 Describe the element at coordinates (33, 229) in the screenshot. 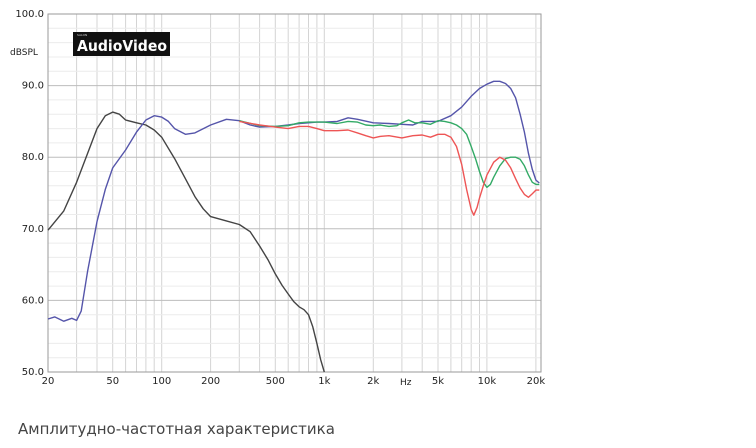

I see `y-tick-label: 70.0` at that location.